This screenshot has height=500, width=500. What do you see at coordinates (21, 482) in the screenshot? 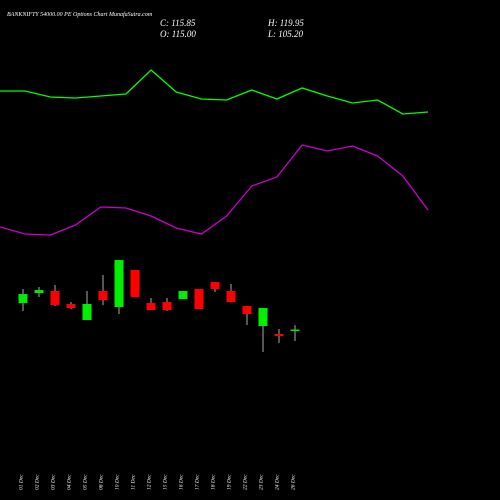
I see `x-tick-label: 01 Dec` at bounding box center [21, 482].